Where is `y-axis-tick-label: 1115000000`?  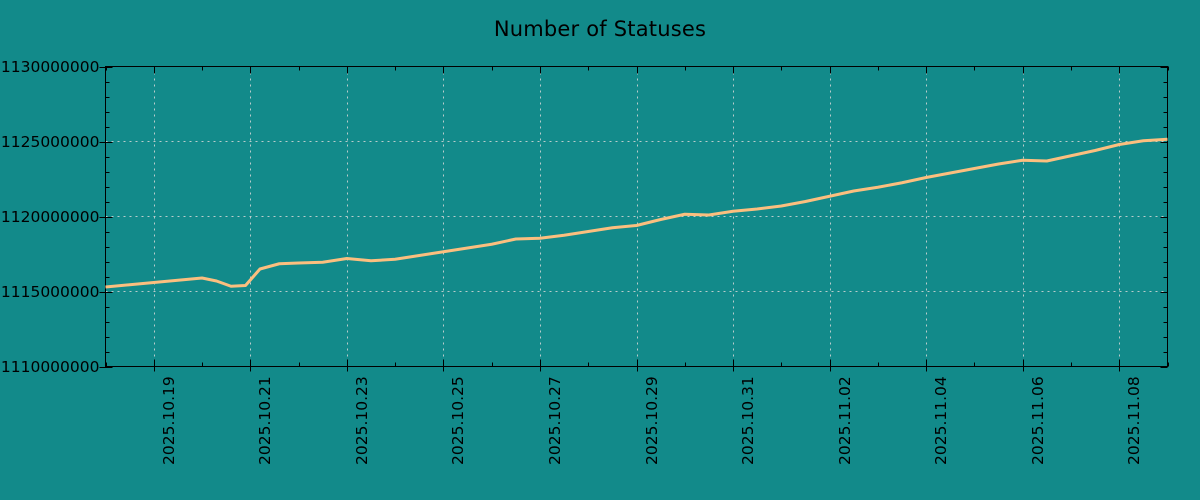 y-axis-tick-label: 1115000000 is located at coordinates (50, 291).